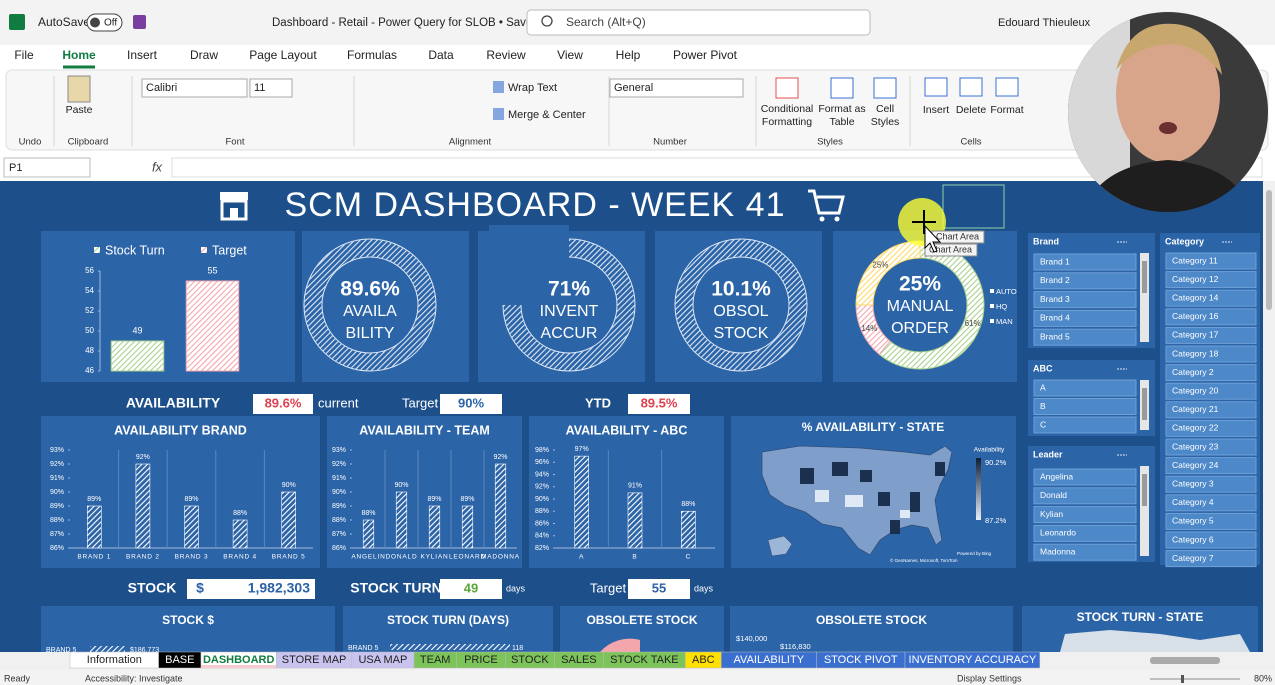 Image resolution: width=1275 pixels, height=685 pixels. I want to click on zoom-thumb, so click(1182, 679).